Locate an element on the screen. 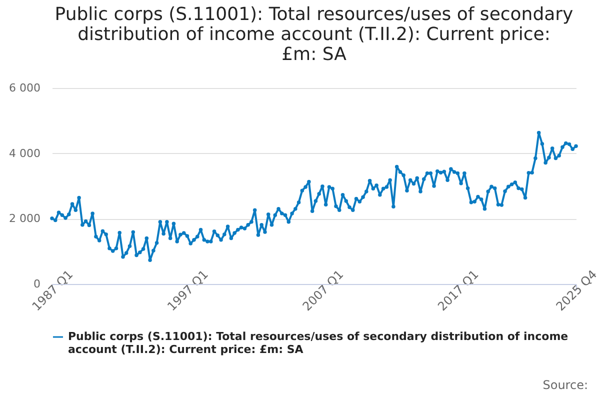 Image resolution: width=600 pixels, height=400 pixels. chart-title: Public corps (S.11001): Total resources/uses of secondary distribution of income account (T.II.2): Current price: £m: SA is located at coordinates (314, 34).